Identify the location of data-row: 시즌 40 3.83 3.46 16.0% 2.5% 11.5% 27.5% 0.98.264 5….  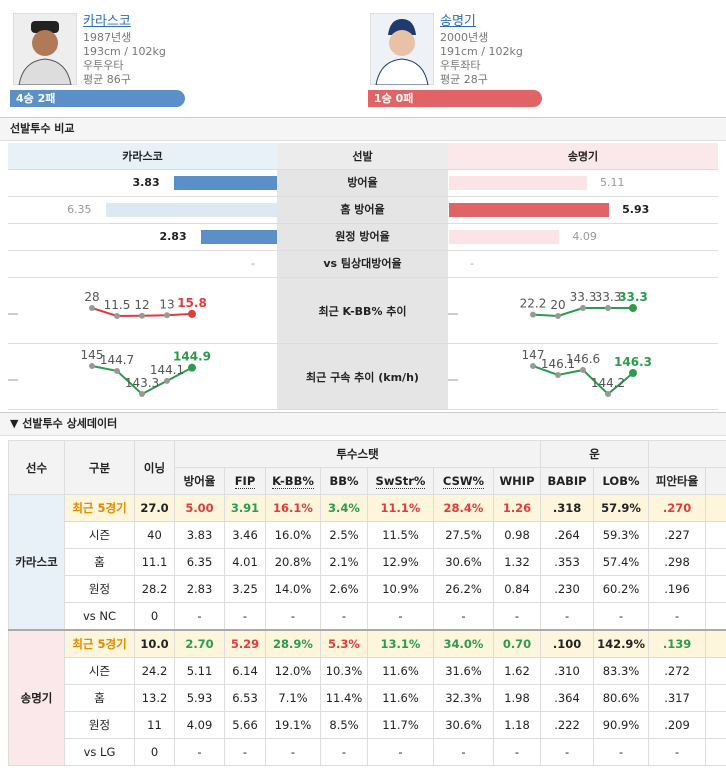
(367, 535).